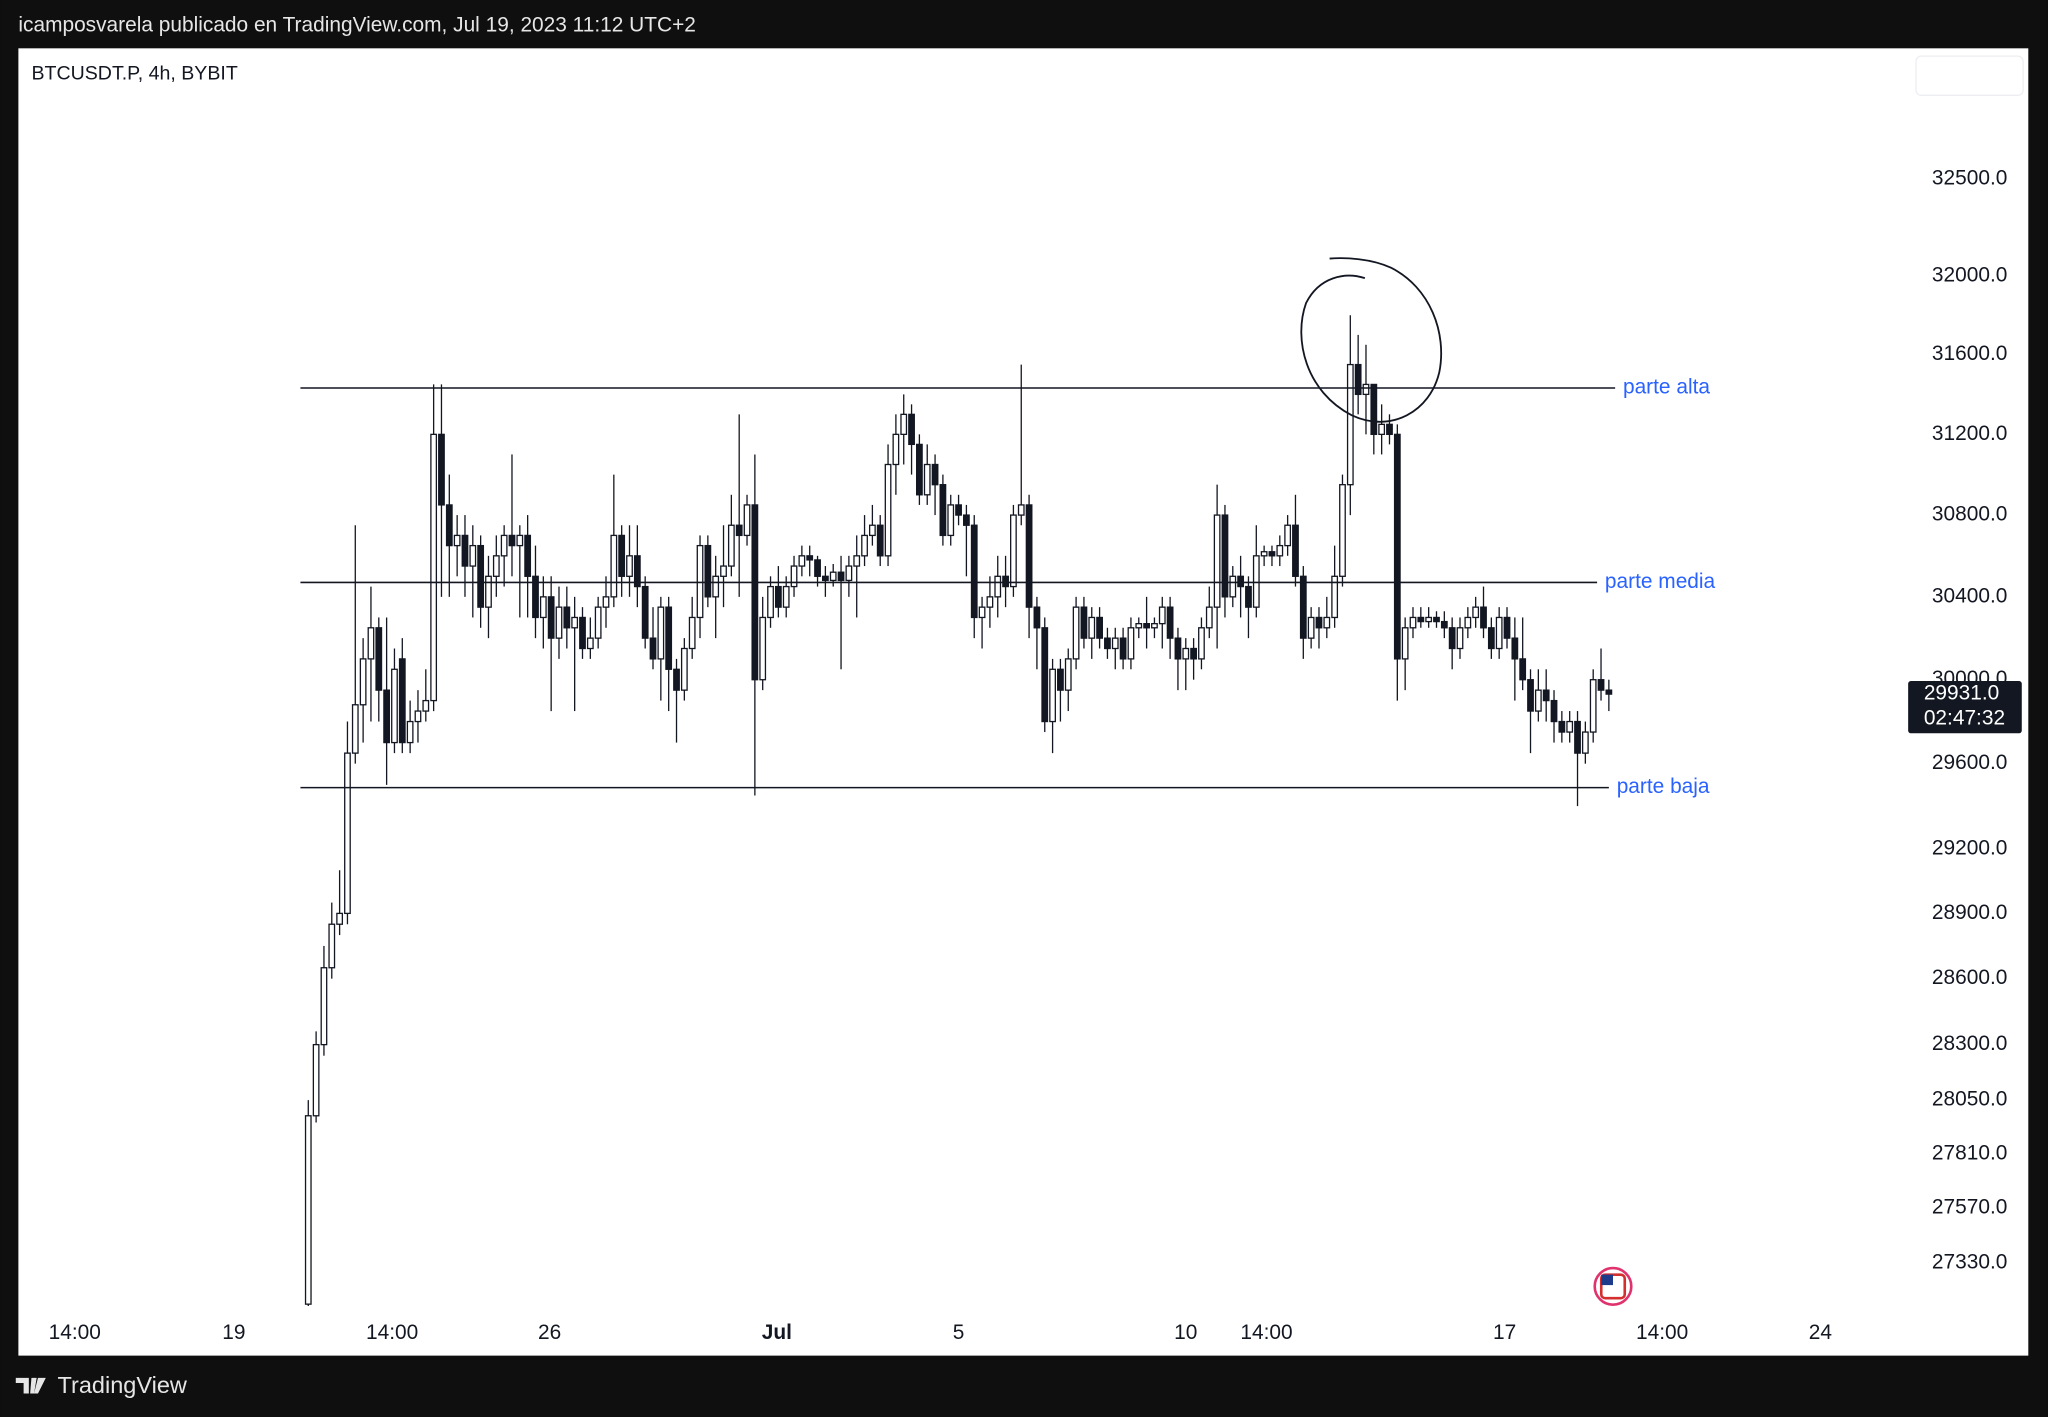  What do you see at coordinates (1964, 717) in the screenshot?
I see `countdown-label: 02:47:32` at bounding box center [1964, 717].